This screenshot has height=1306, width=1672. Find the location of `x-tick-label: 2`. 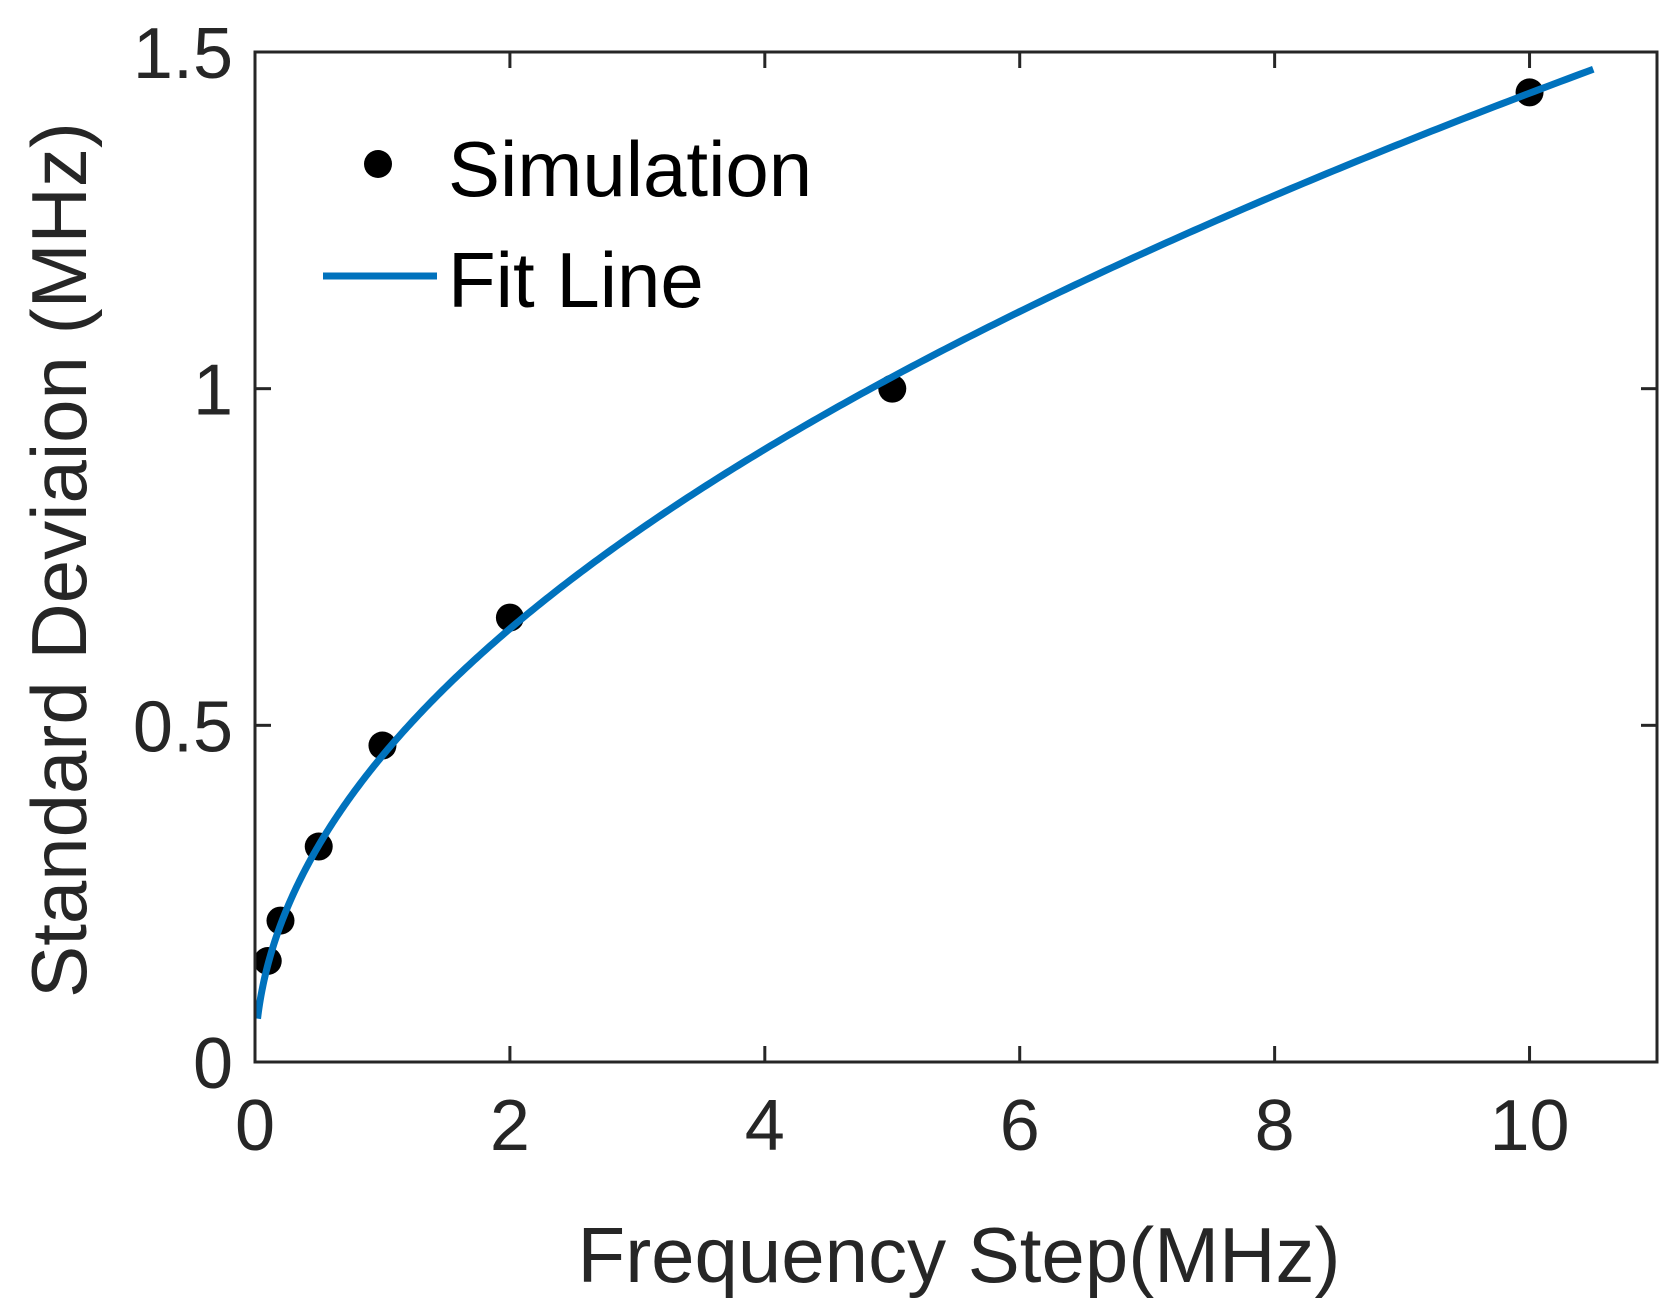

x-tick-label: 2 is located at coordinates (510, 1126).